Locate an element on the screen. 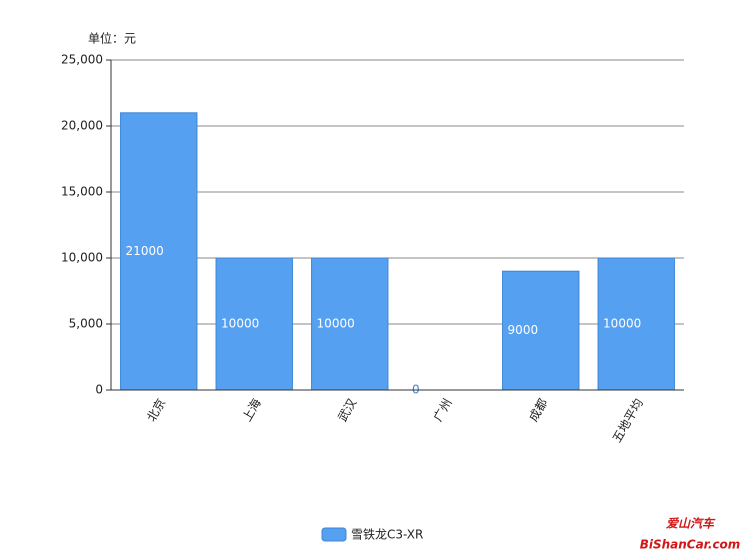  y-tick-label: 15,000 is located at coordinates (82, 192).